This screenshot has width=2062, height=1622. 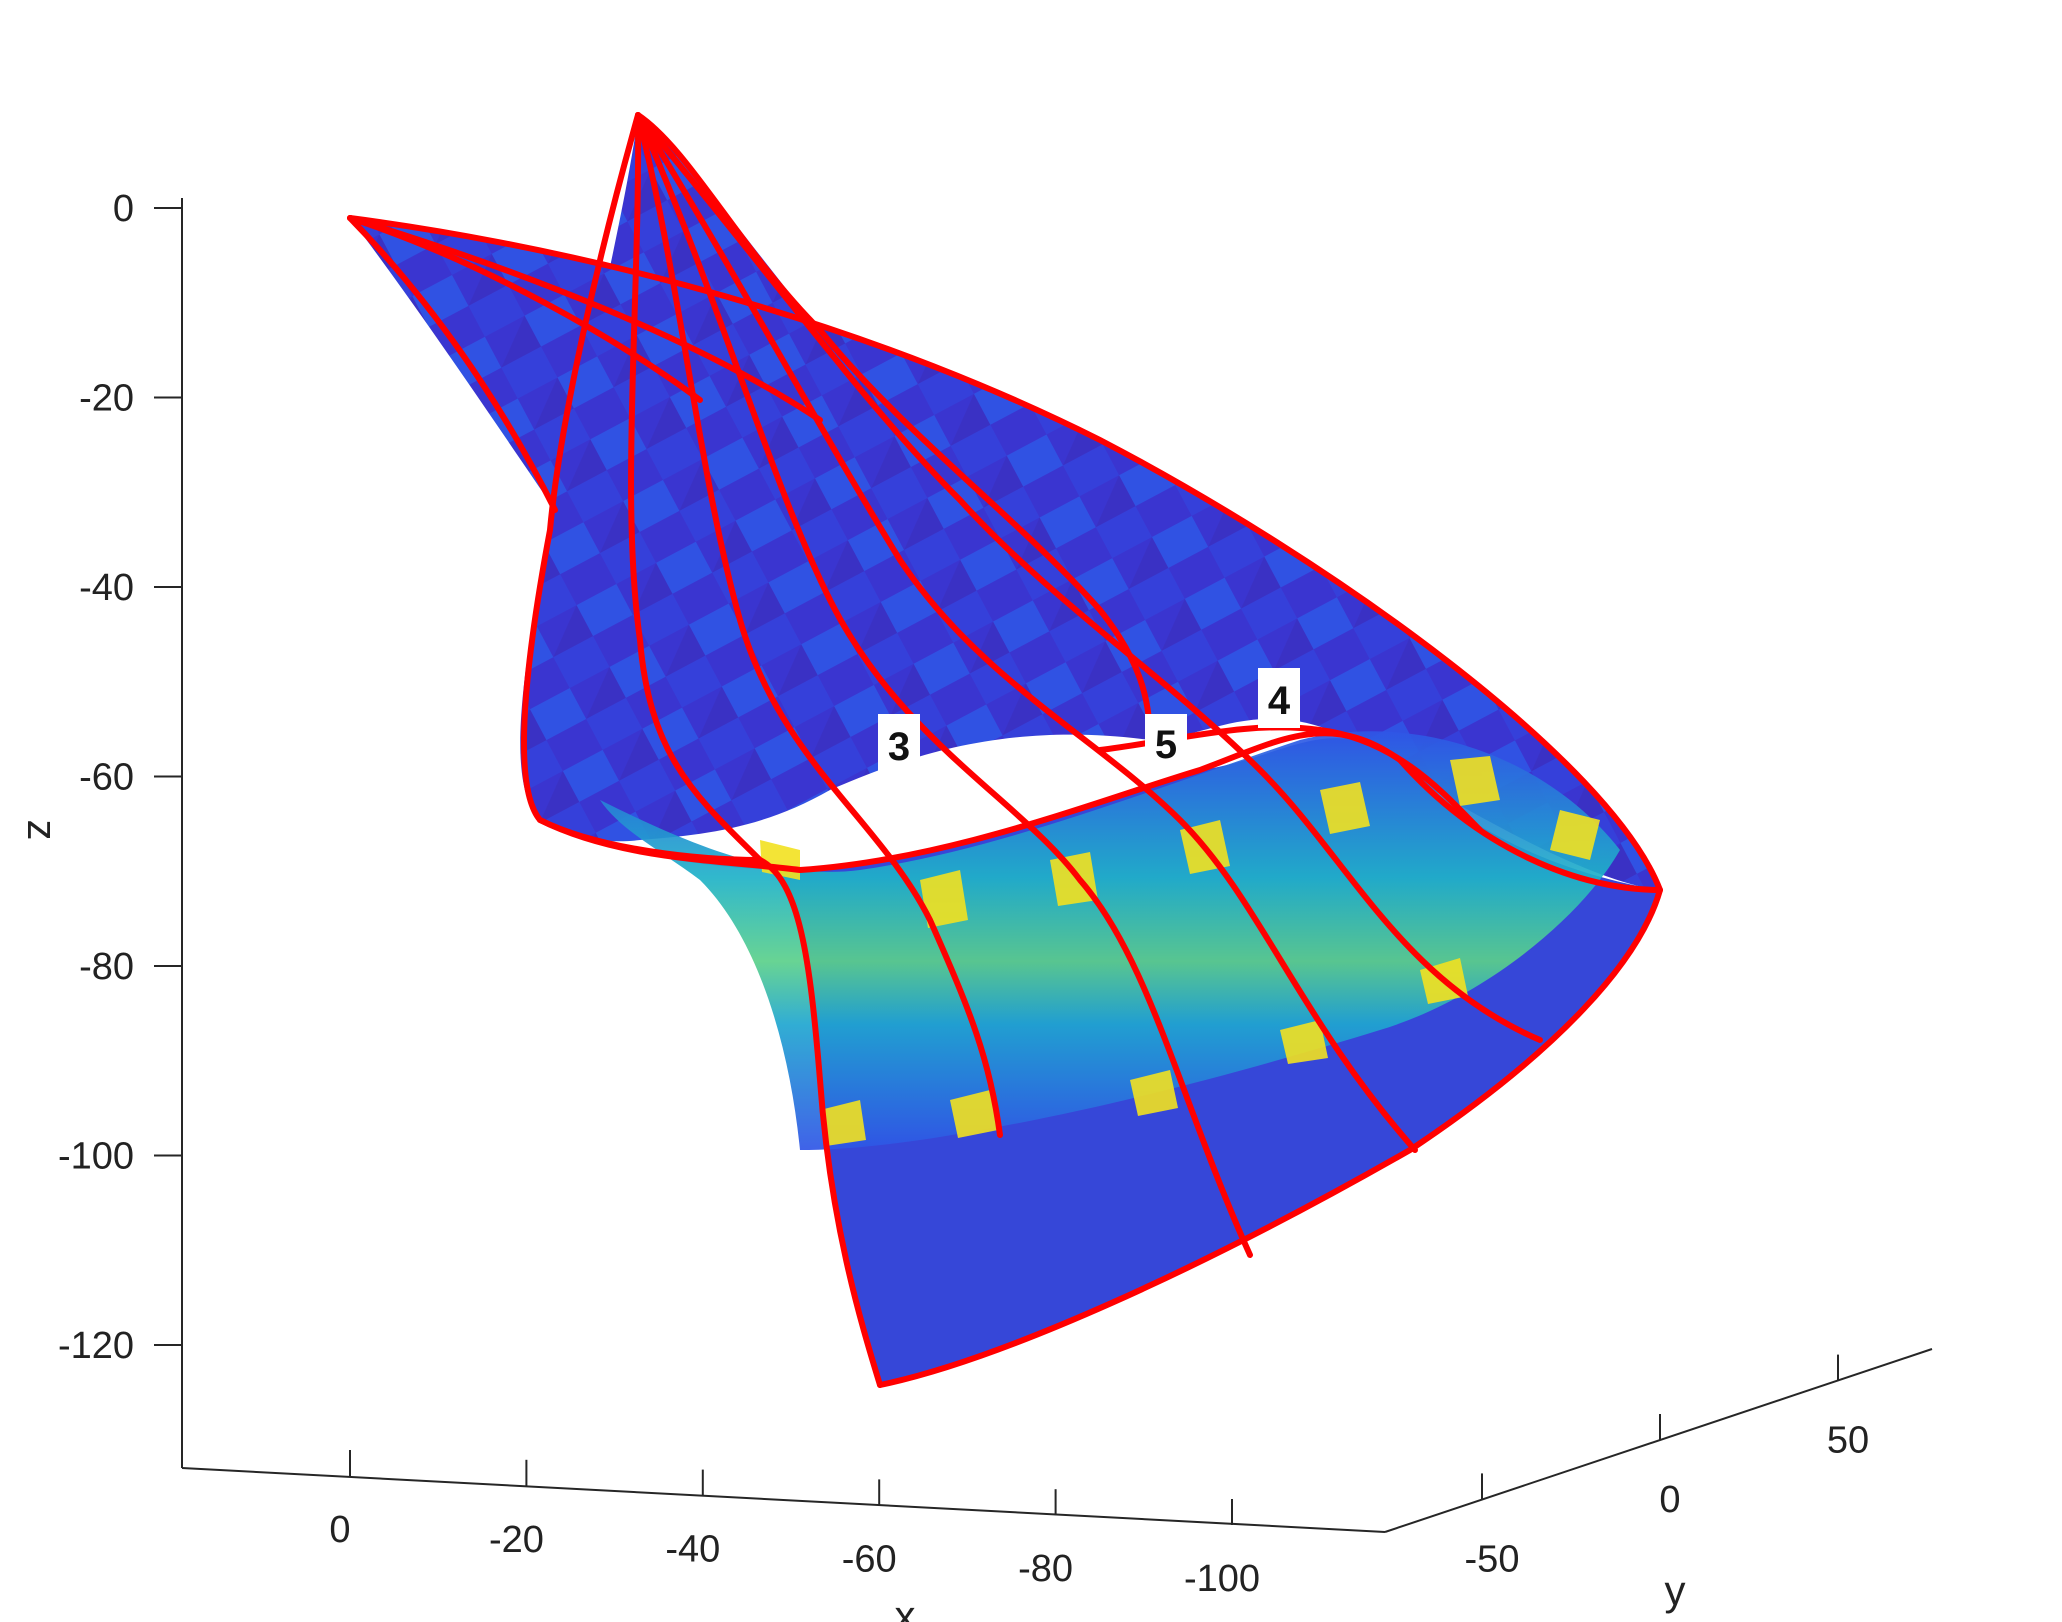 I want to click on y-tick-label: 0, so click(x=1669, y=1500).